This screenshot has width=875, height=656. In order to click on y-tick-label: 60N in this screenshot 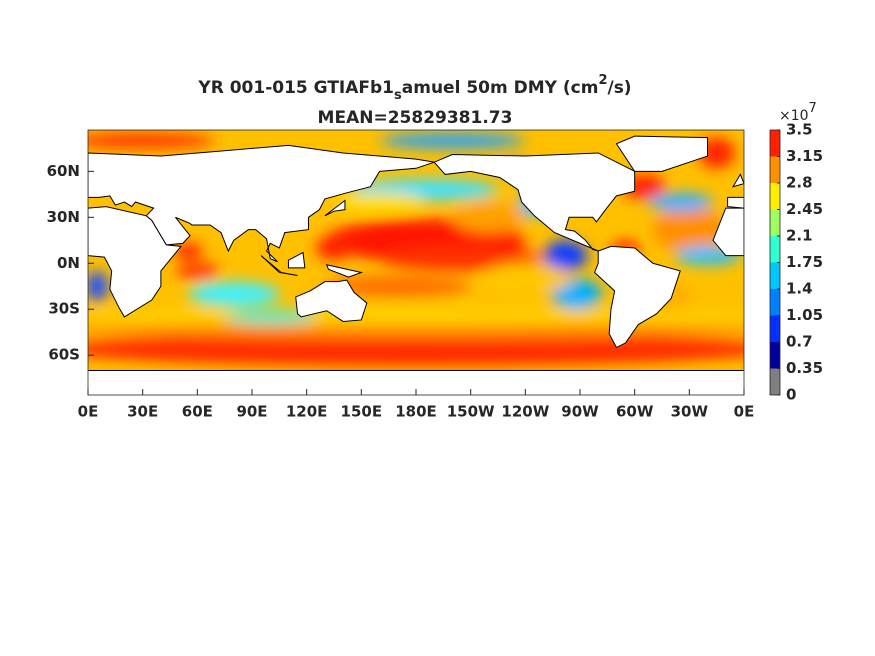, I will do `click(63, 171)`.